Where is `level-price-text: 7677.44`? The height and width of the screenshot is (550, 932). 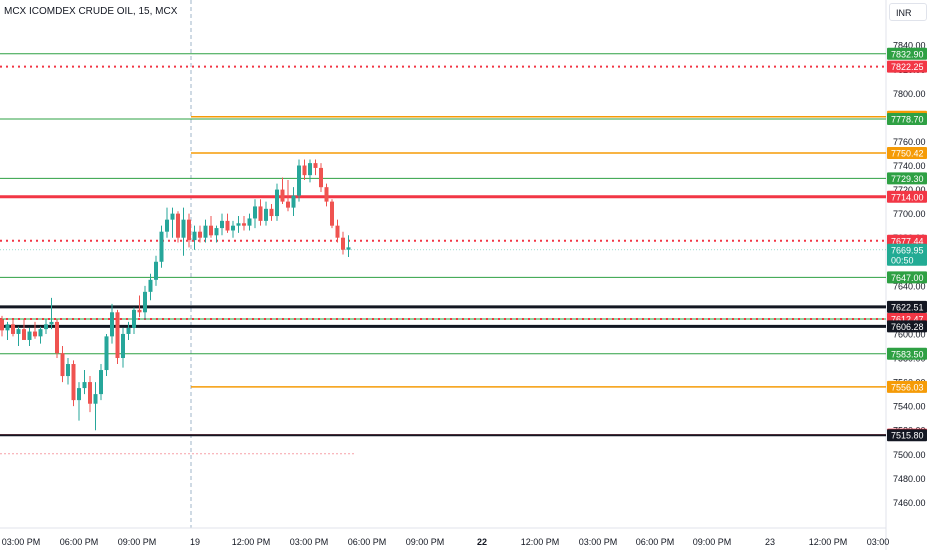 level-price-text: 7677.44 is located at coordinates (907, 241).